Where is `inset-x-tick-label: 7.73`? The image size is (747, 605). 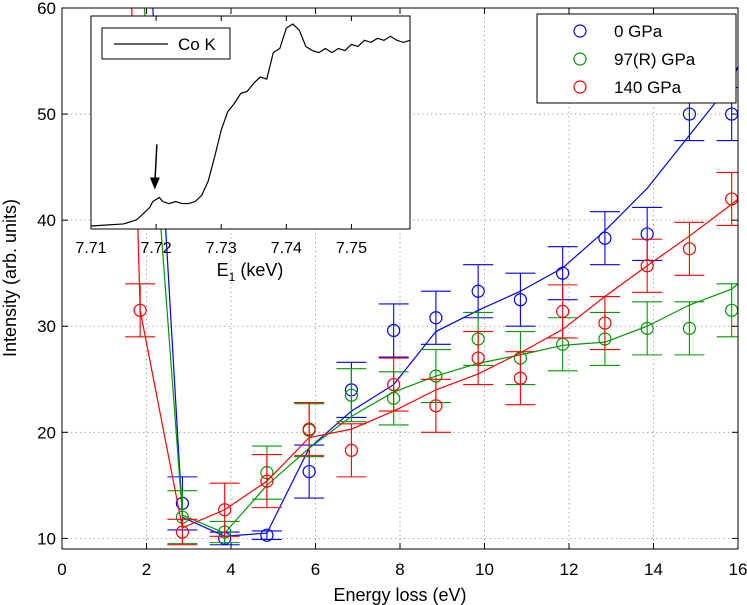
inset-x-tick-label: 7.73 is located at coordinates (221, 248).